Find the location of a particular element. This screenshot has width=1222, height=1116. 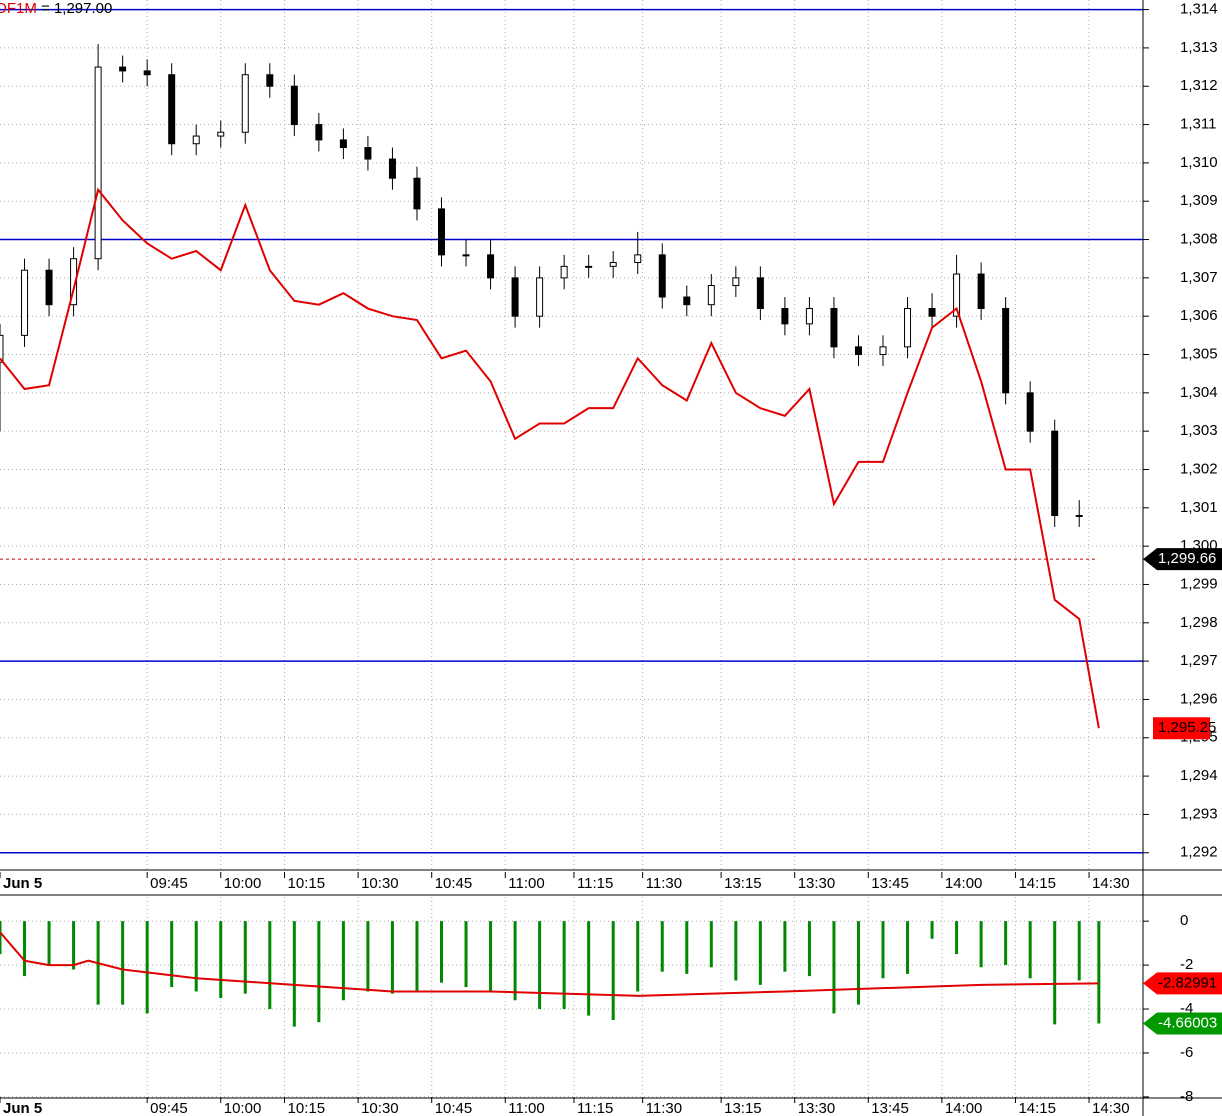

price-tag-label: -2.82991 is located at coordinates (1187, 982).